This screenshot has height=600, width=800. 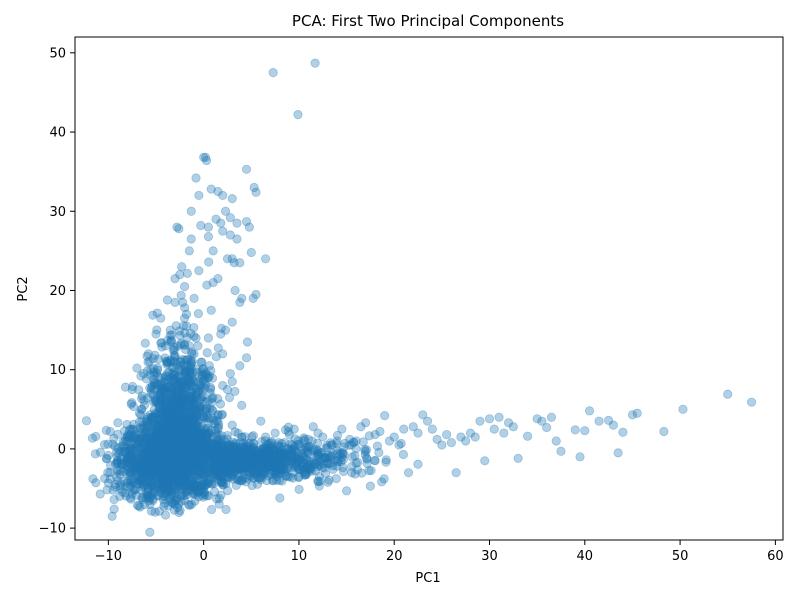 I want to click on x-tick-label: 60, so click(x=775, y=556).